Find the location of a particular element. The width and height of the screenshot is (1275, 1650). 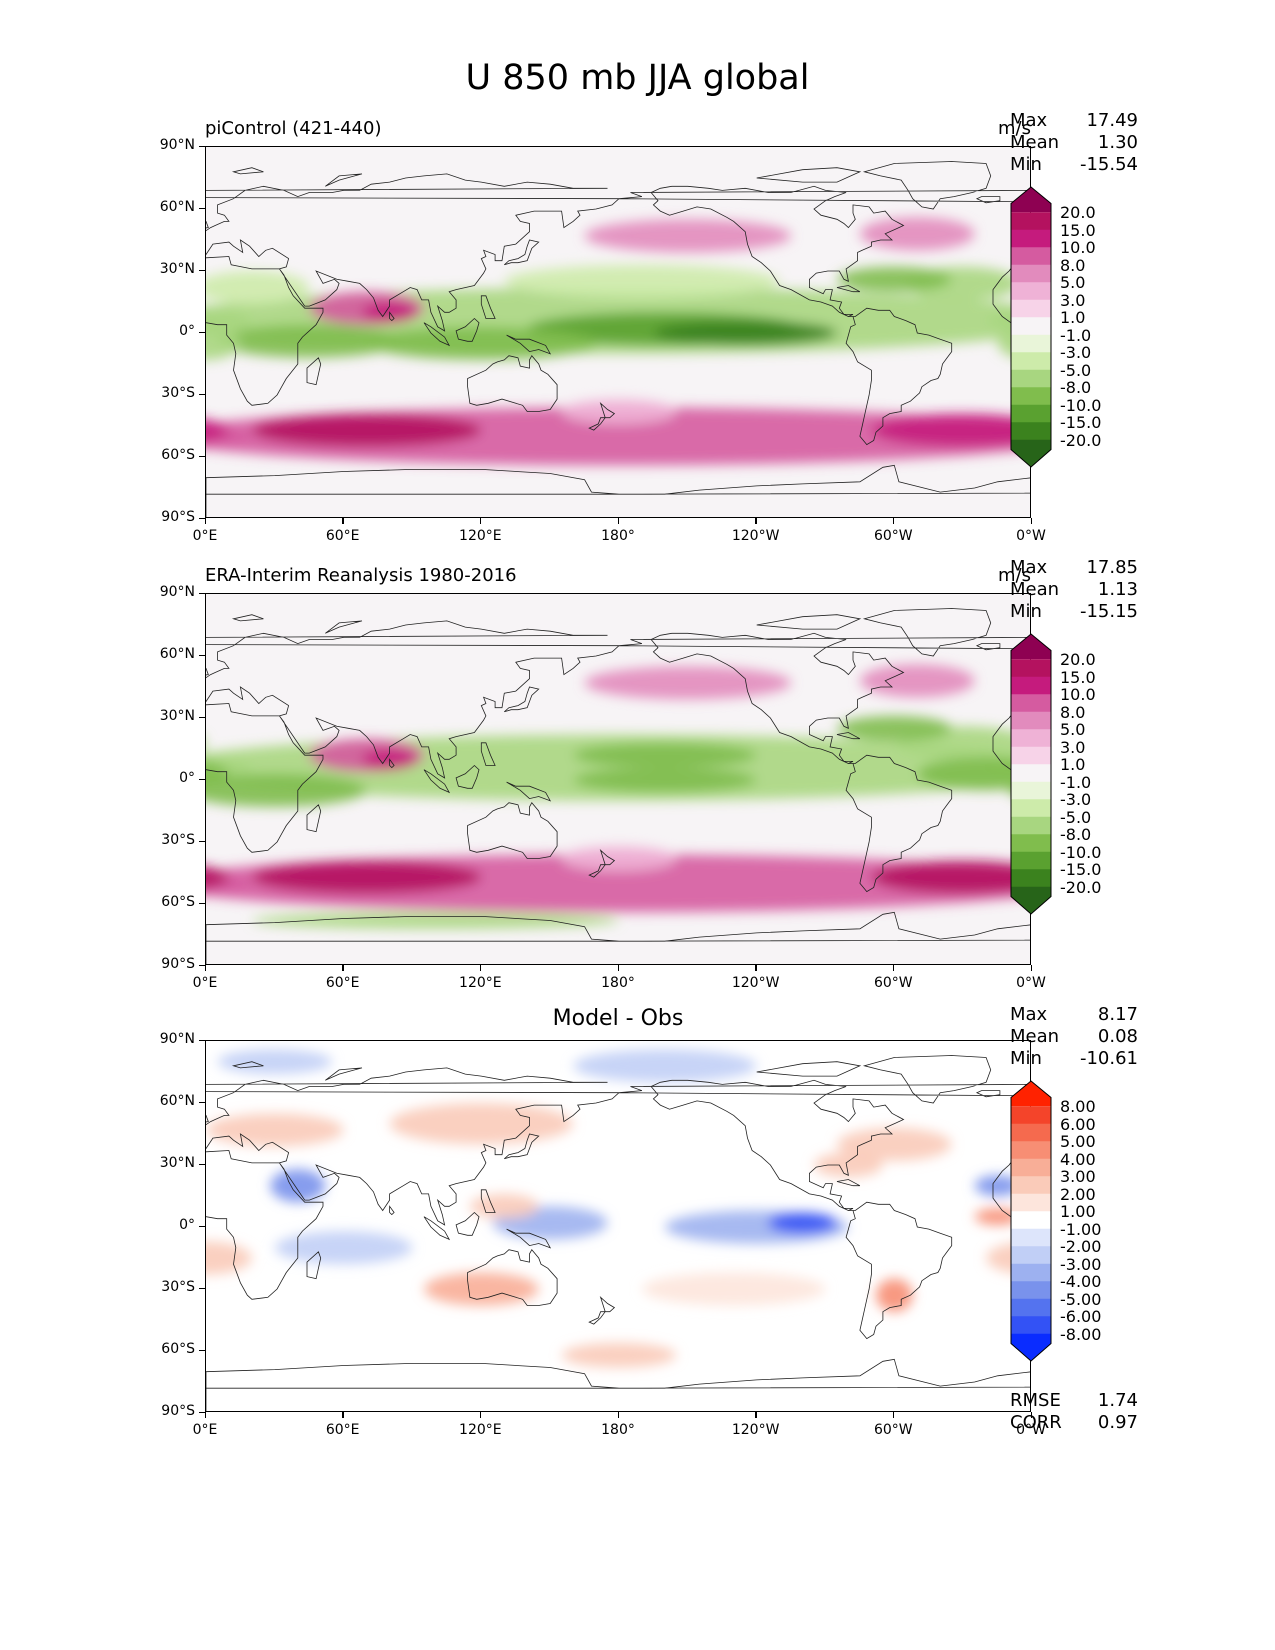

x-tick-label: 0°E is located at coordinates (205, 983).